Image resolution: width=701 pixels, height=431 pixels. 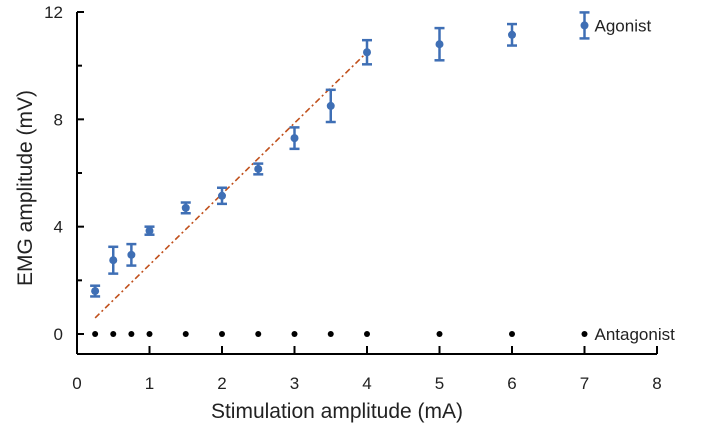 What do you see at coordinates (367, 369) in the screenshot?
I see `x-axis-ticks: 0 1 2 3 4 5 6 7 8` at bounding box center [367, 369].